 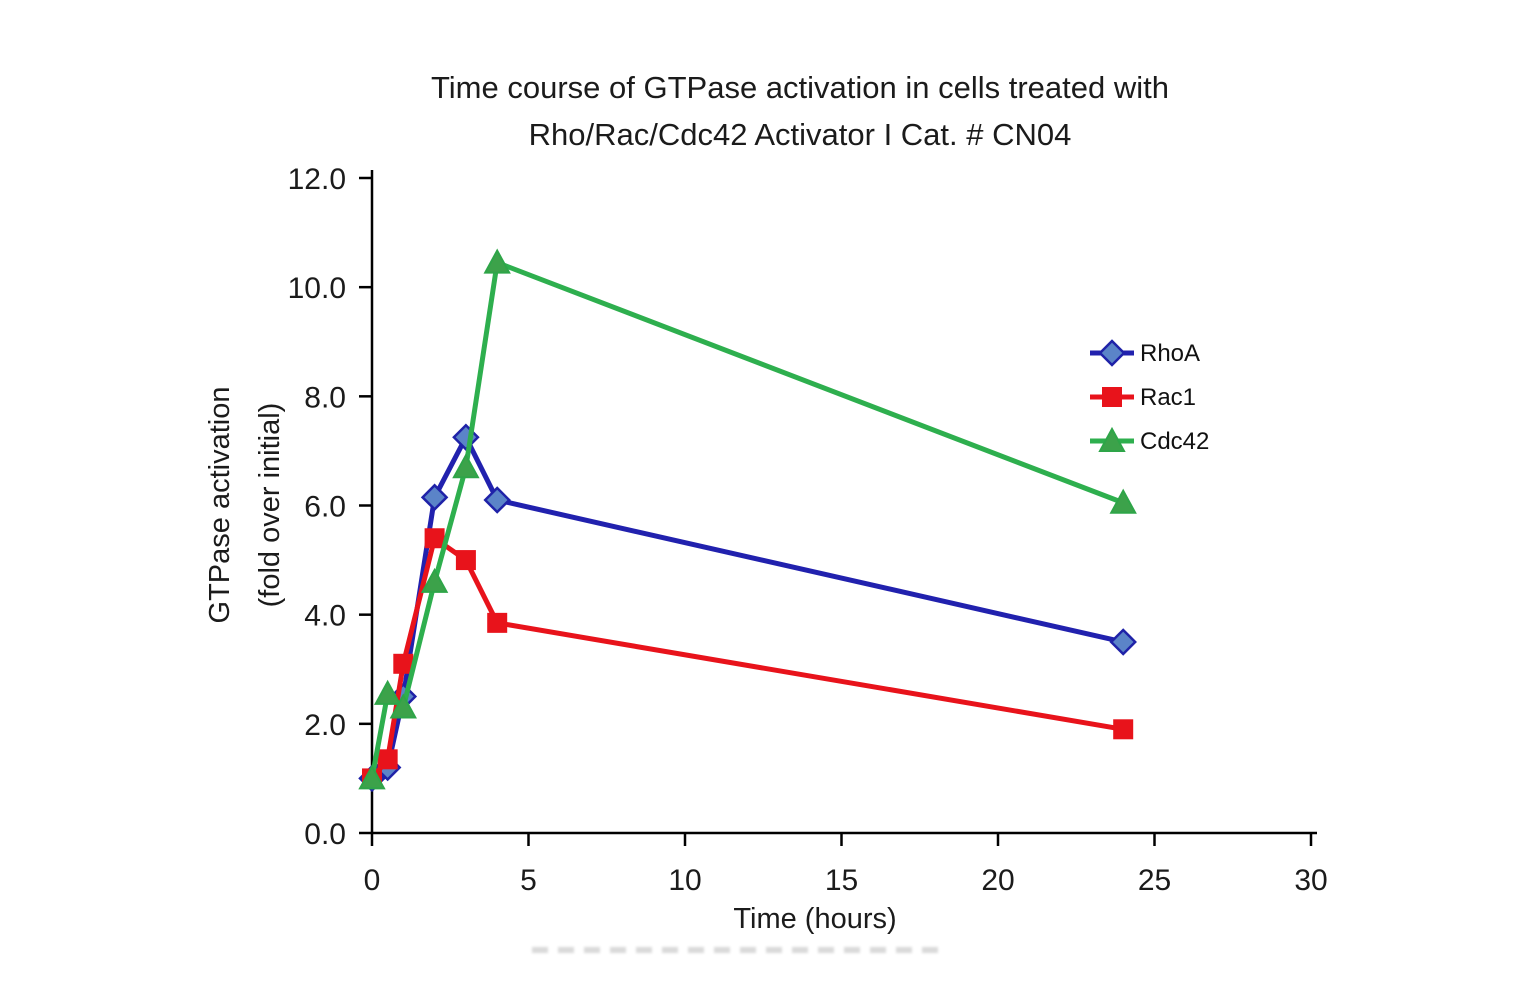 I want to click on cropped-text-artifact, so click(x=737, y=950).